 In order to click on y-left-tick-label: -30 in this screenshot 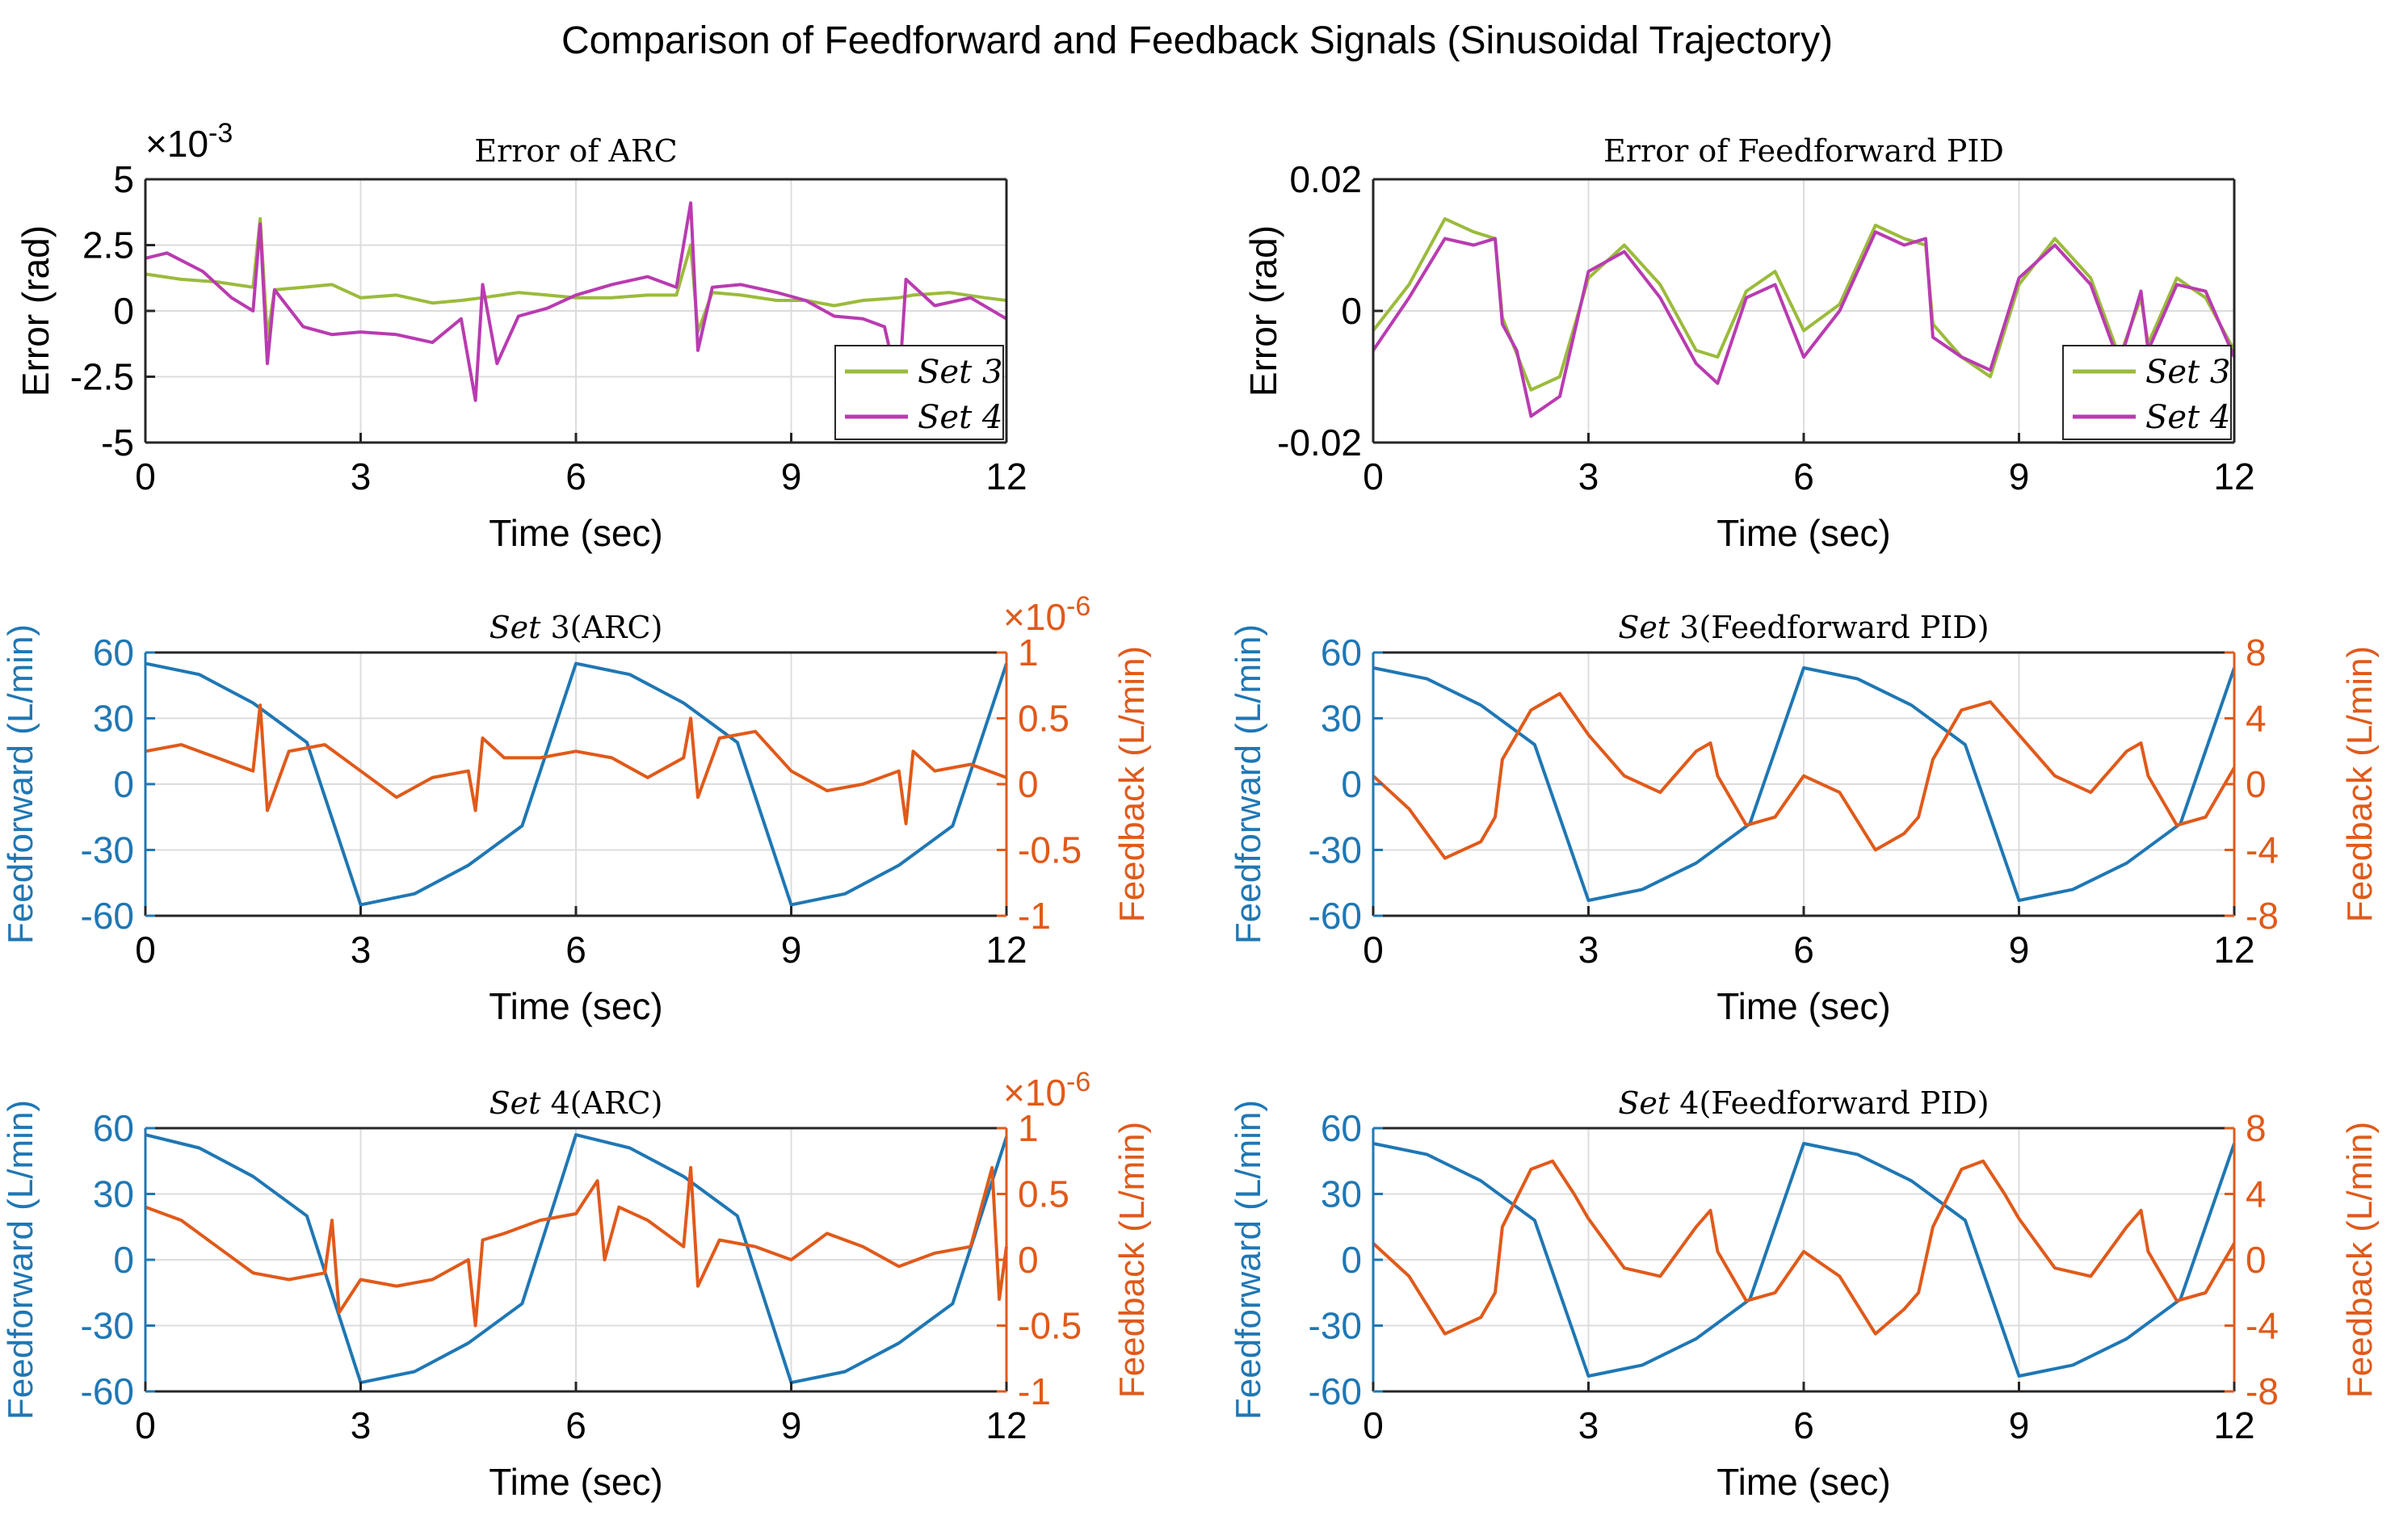, I will do `click(1336, 1326)`.